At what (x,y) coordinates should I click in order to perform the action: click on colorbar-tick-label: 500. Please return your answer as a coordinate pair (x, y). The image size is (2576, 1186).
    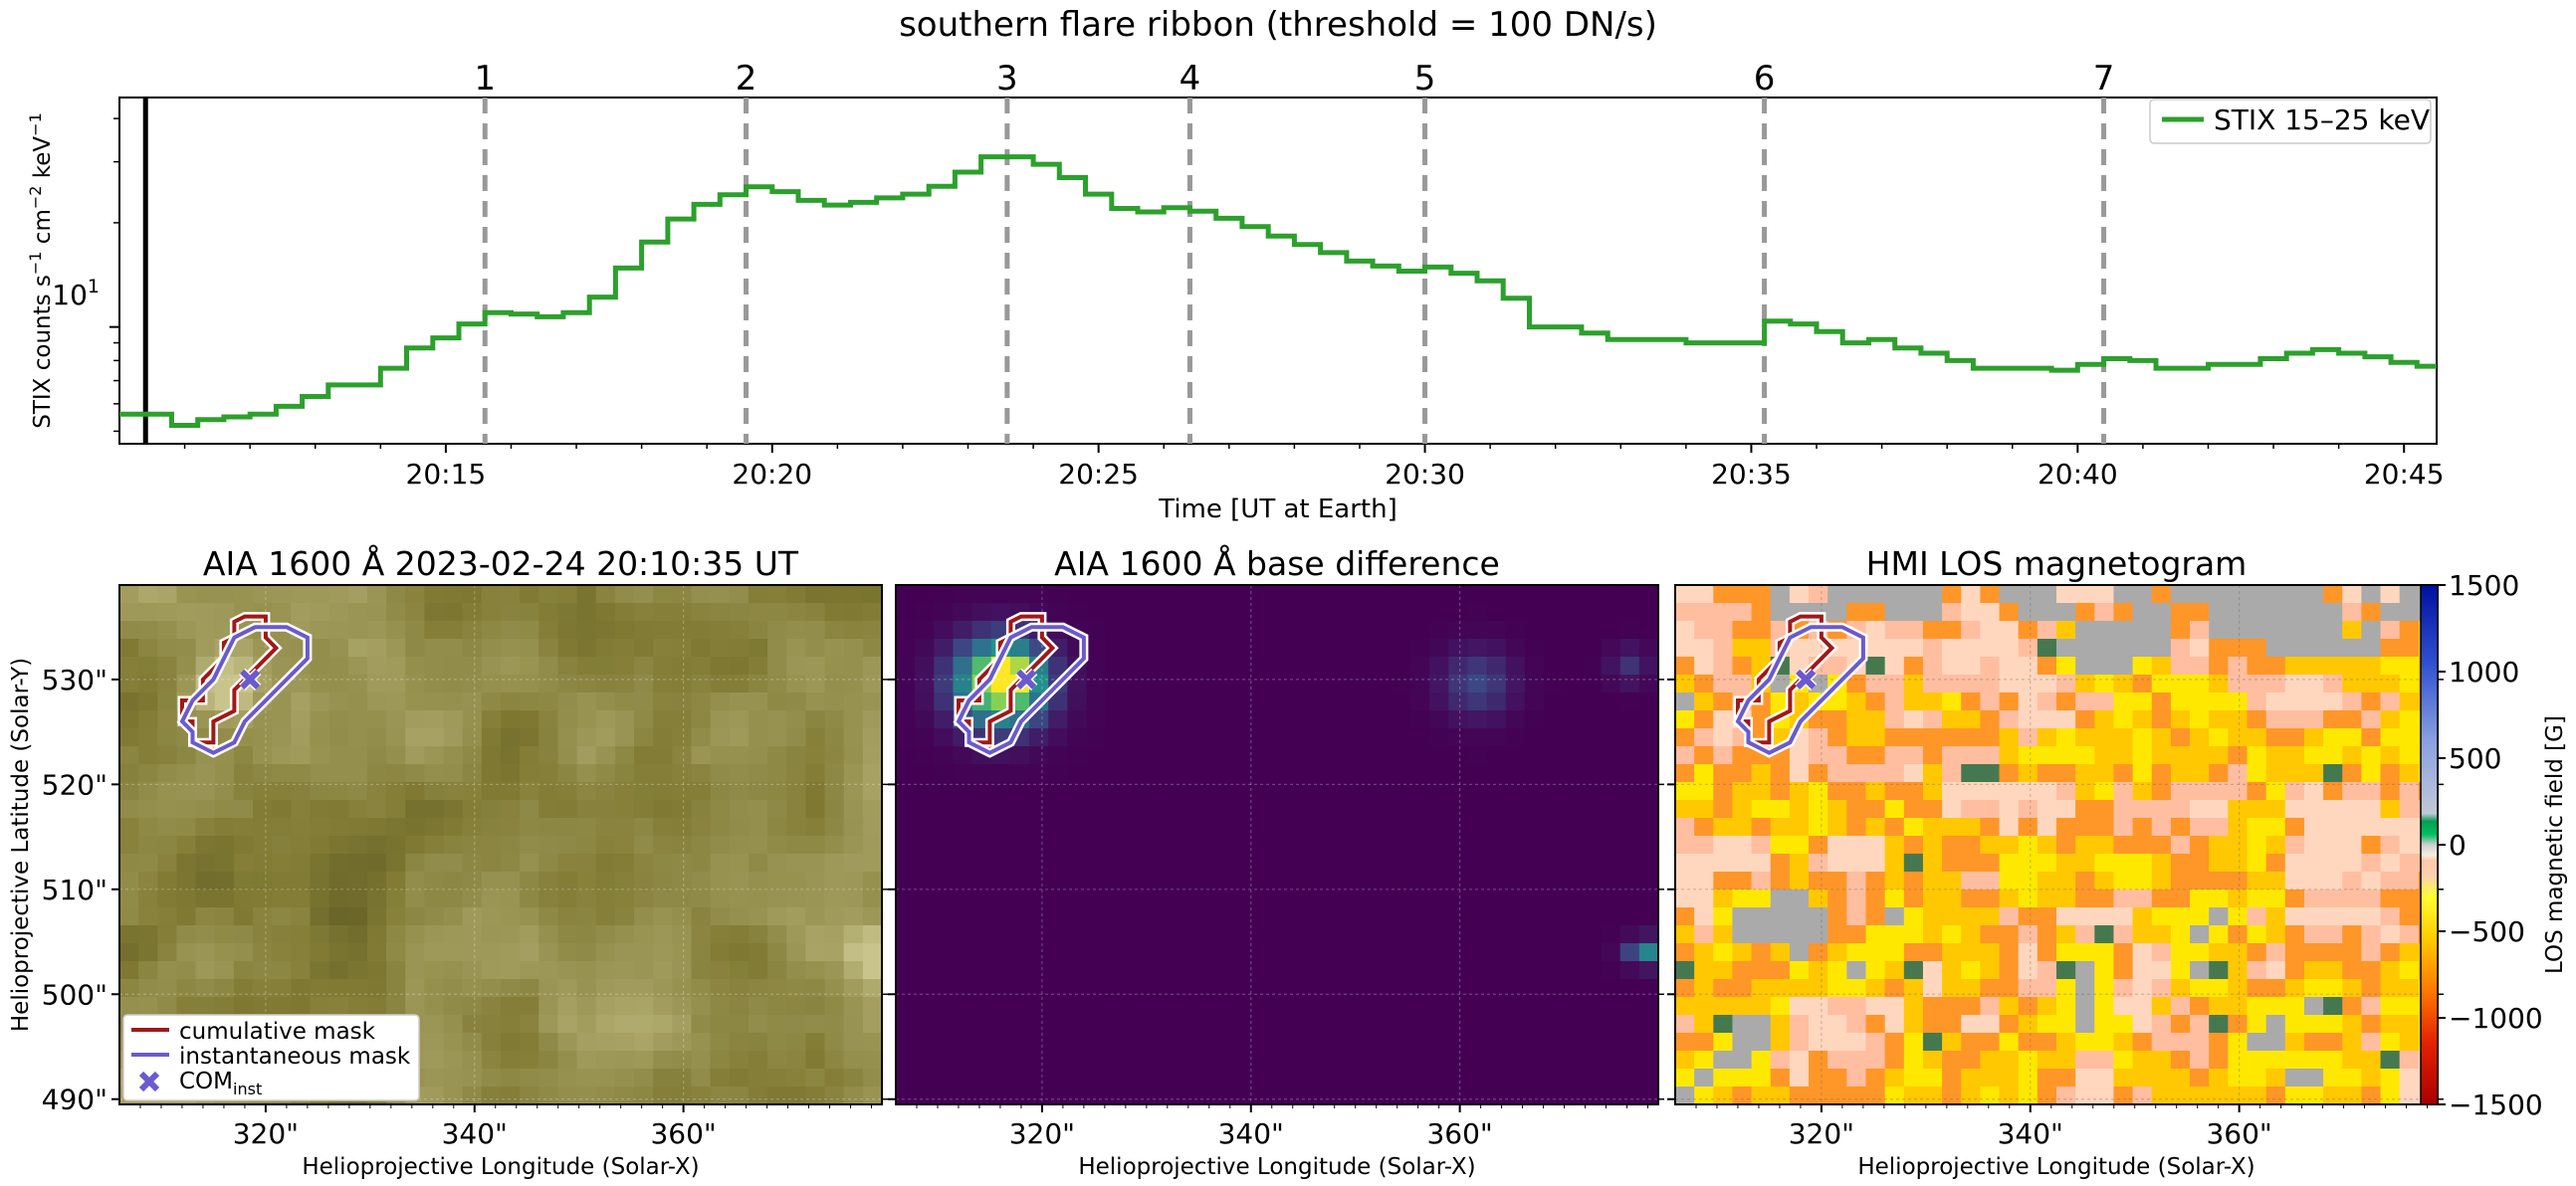
    Looking at the image, I should click on (2475, 758).